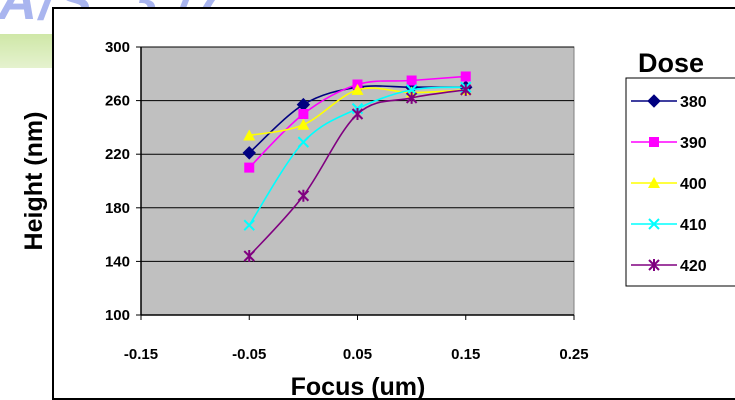 Image resolution: width=735 pixels, height=400 pixels. What do you see at coordinates (30, 51) in the screenshot?
I see `title-band` at bounding box center [30, 51].